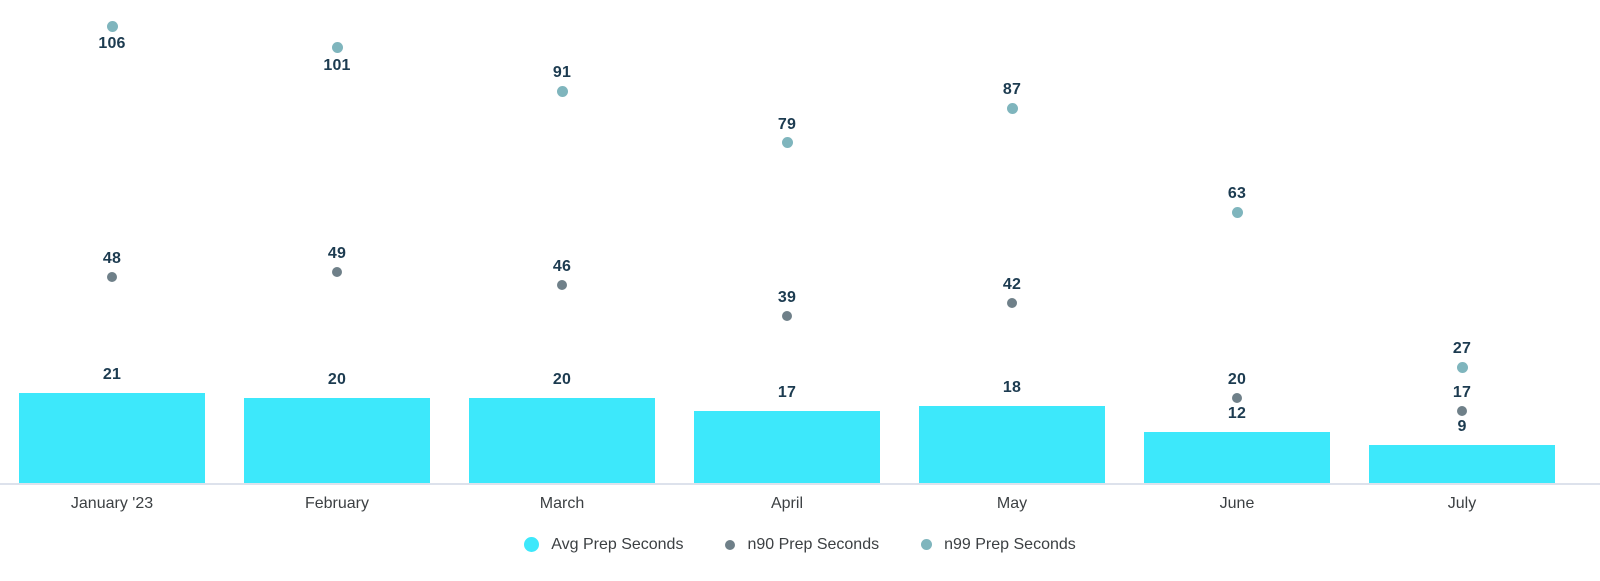 This screenshot has width=1600, height=581. Describe the element at coordinates (1237, 503) in the screenshot. I see `x-axis-label: June` at that location.